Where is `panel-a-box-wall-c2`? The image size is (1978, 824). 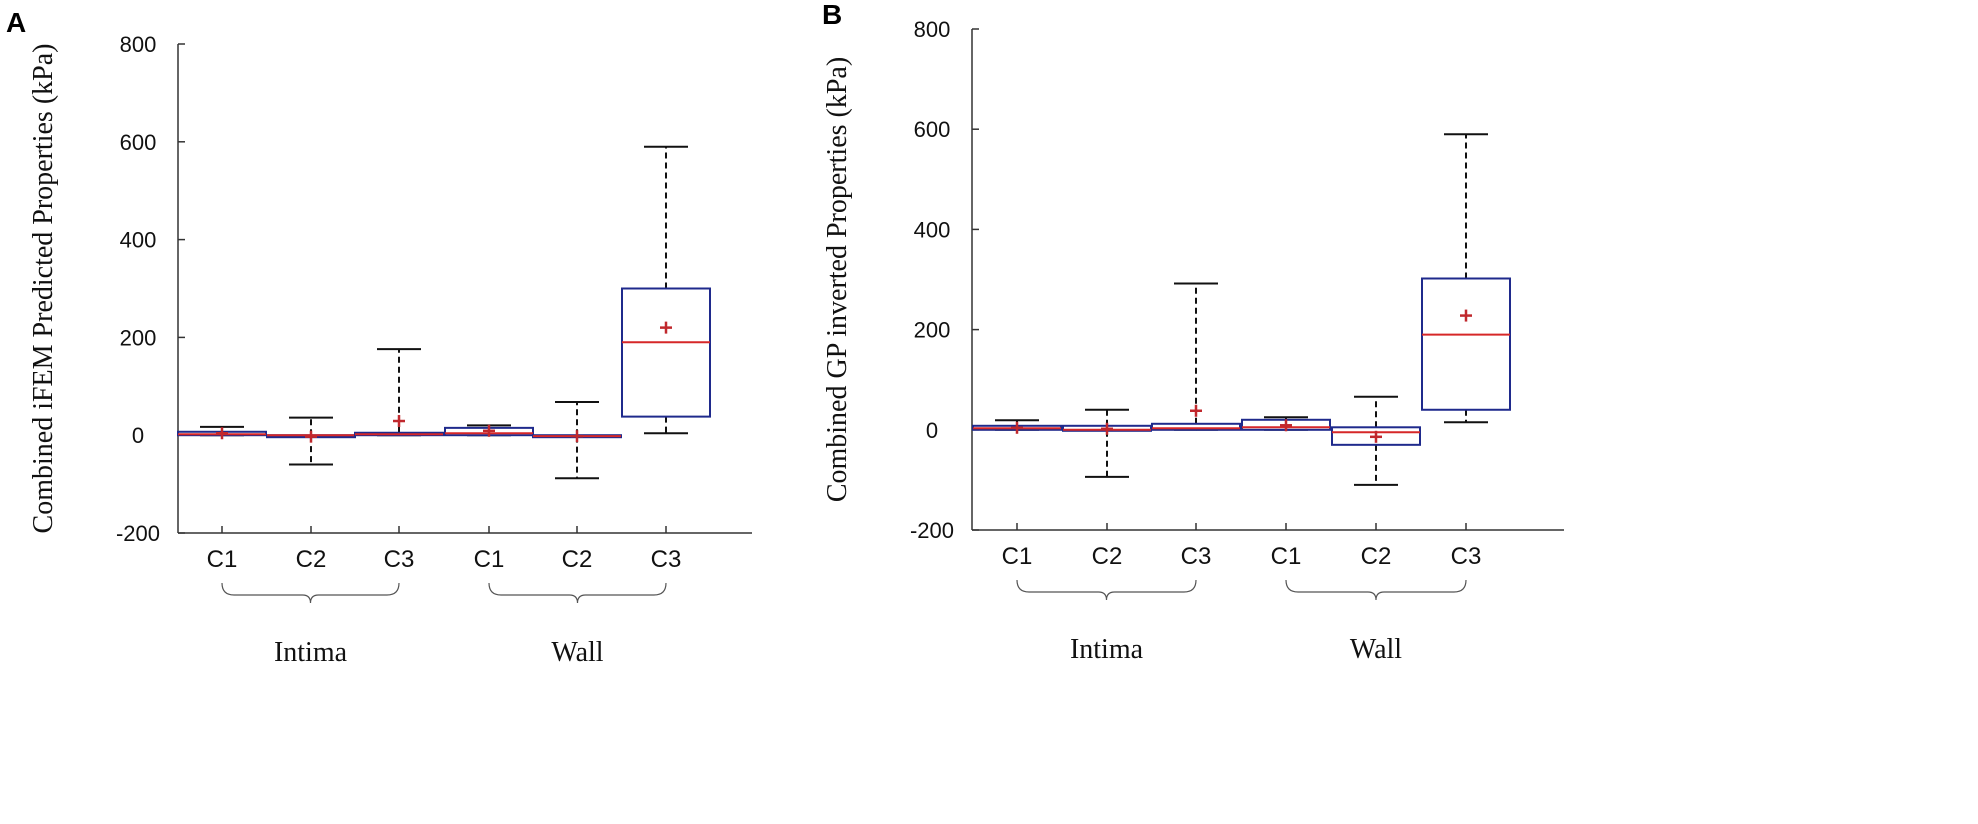
panel-a-box-wall-c2 is located at coordinates (577, 440).